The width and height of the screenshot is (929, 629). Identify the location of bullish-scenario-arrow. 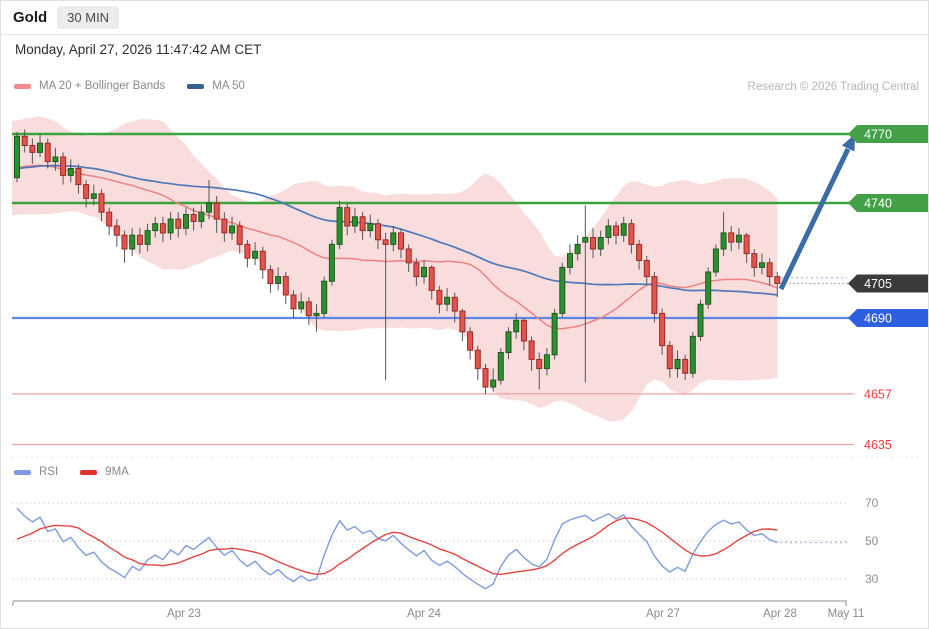
(814, 219).